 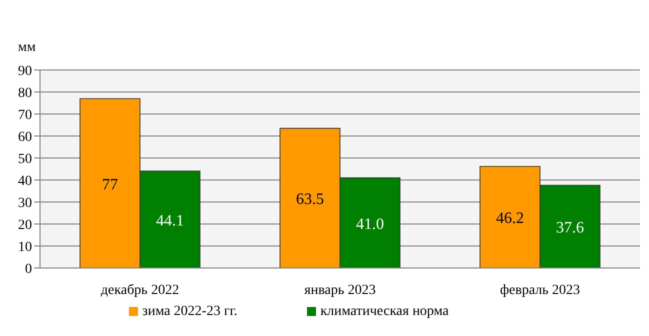 What do you see at coordinates (310, 199) in the screenshot?
I see `data-label: 63.5` at bounding box center [310, 199].